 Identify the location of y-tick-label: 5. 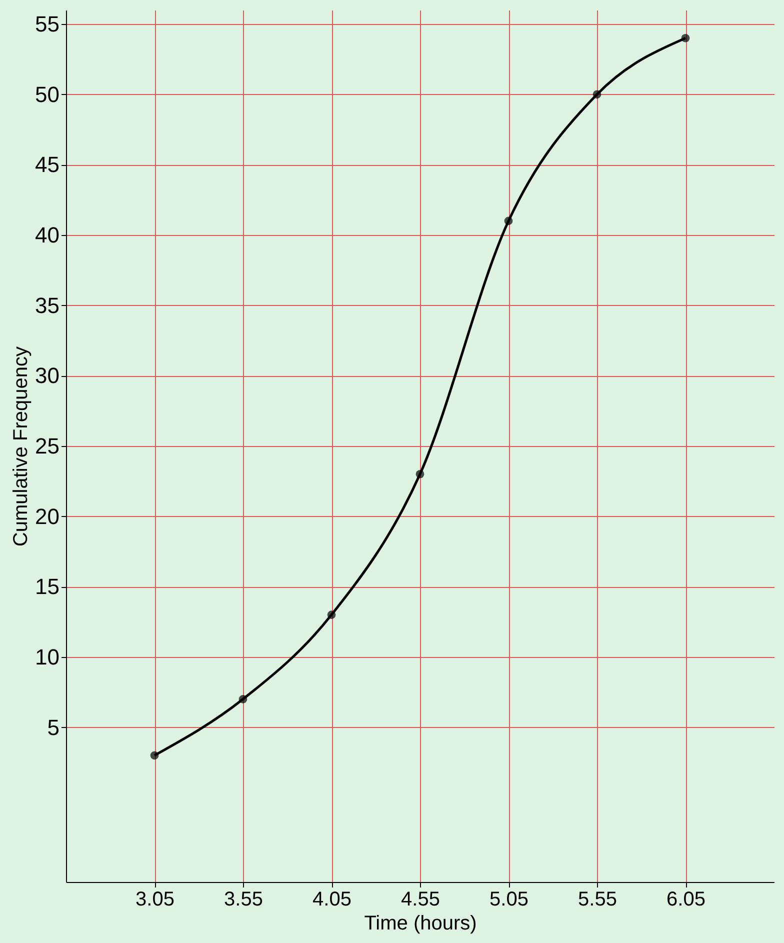
(53, 727).